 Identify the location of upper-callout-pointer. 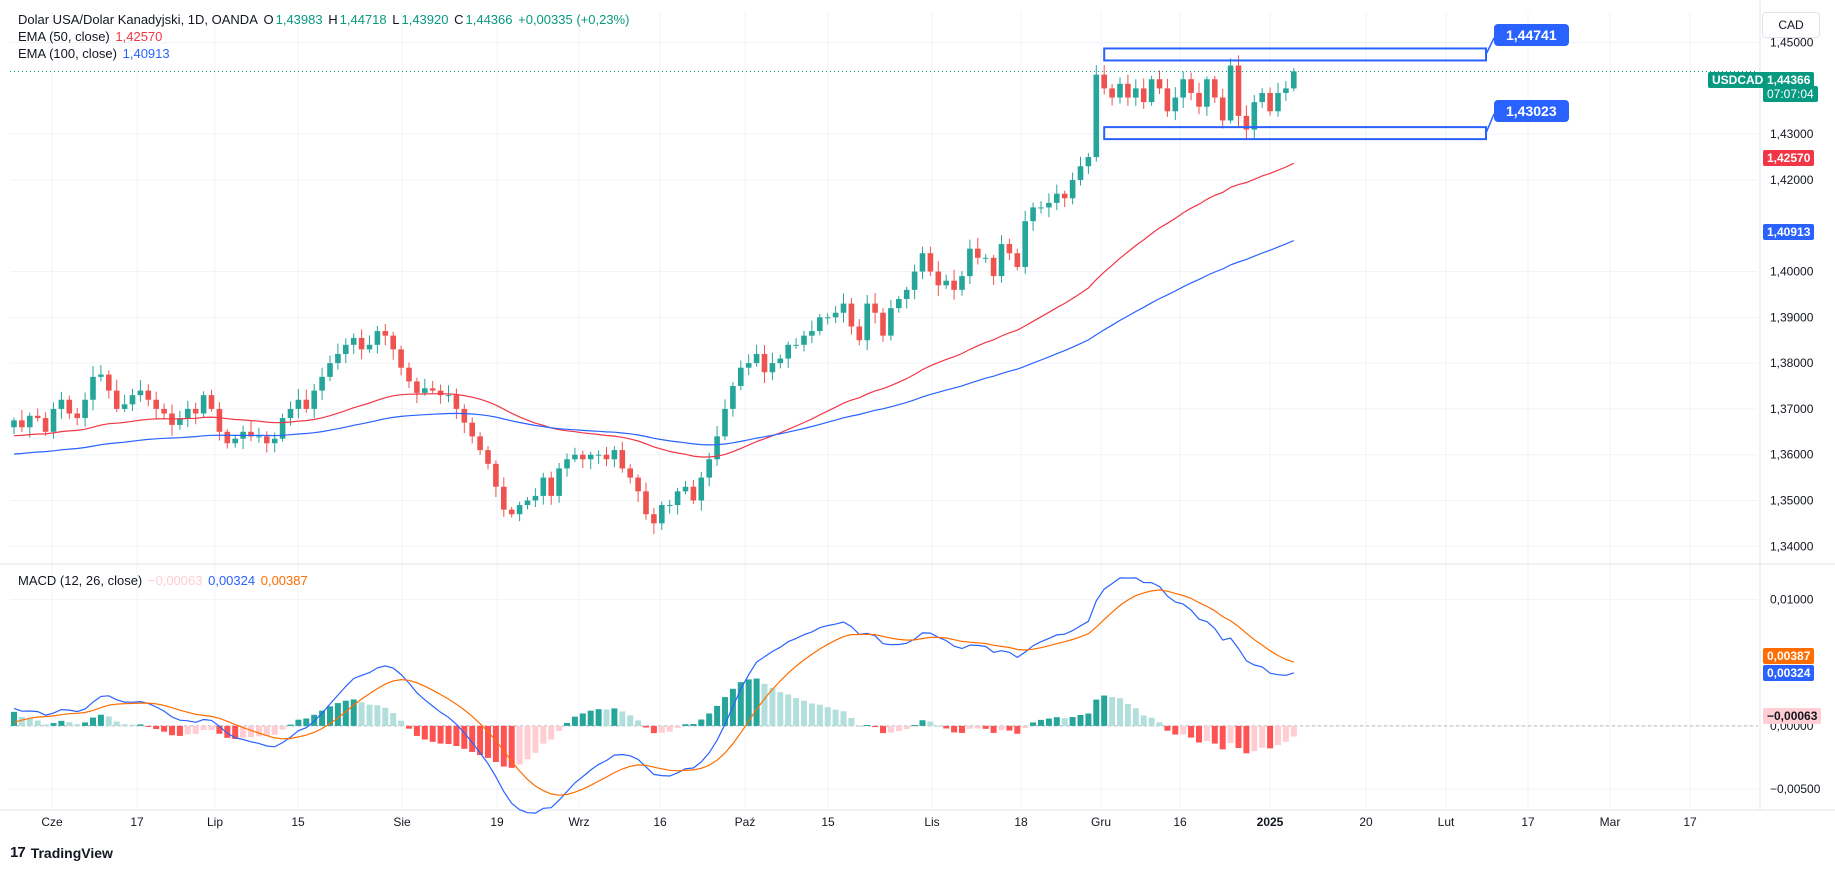
(1490, 46).